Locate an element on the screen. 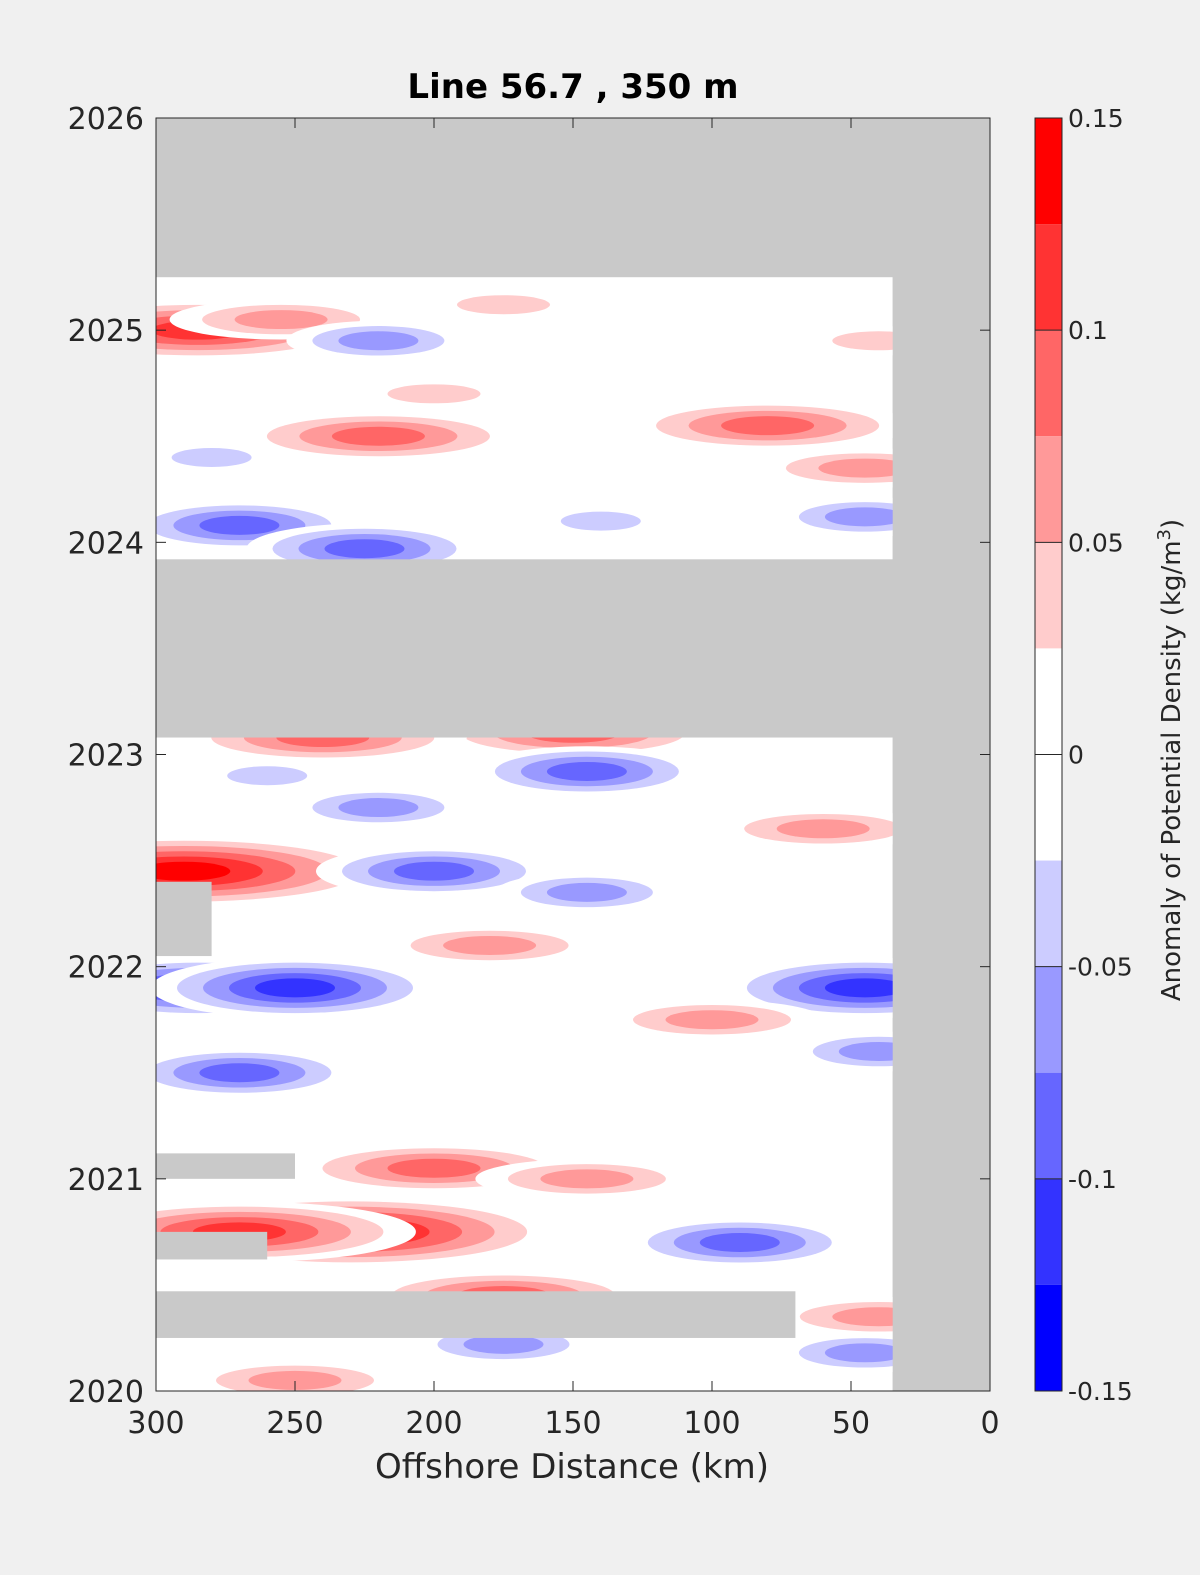 The height and width of the screenshot is (1575, 1200). colorbar-label-suffix: ) is located at coordinates (1172, 524).